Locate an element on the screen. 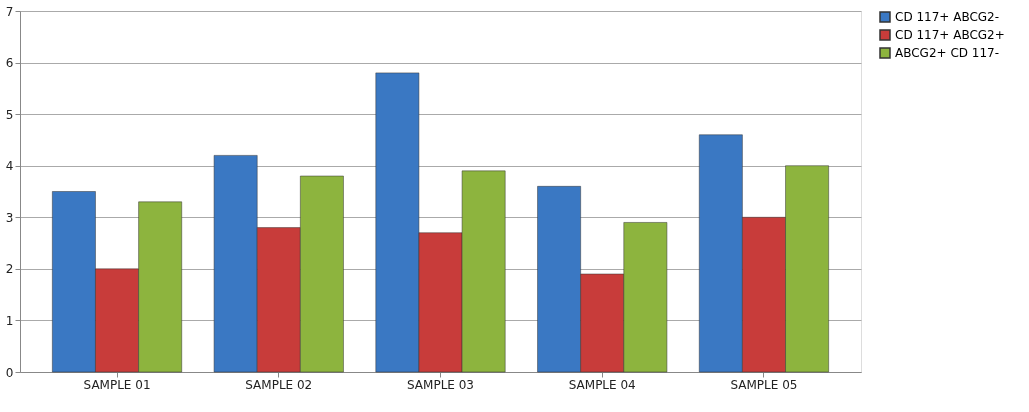 The image size is (1029, 412). y-tick-label: 4 is located at coordinates (9, 166).